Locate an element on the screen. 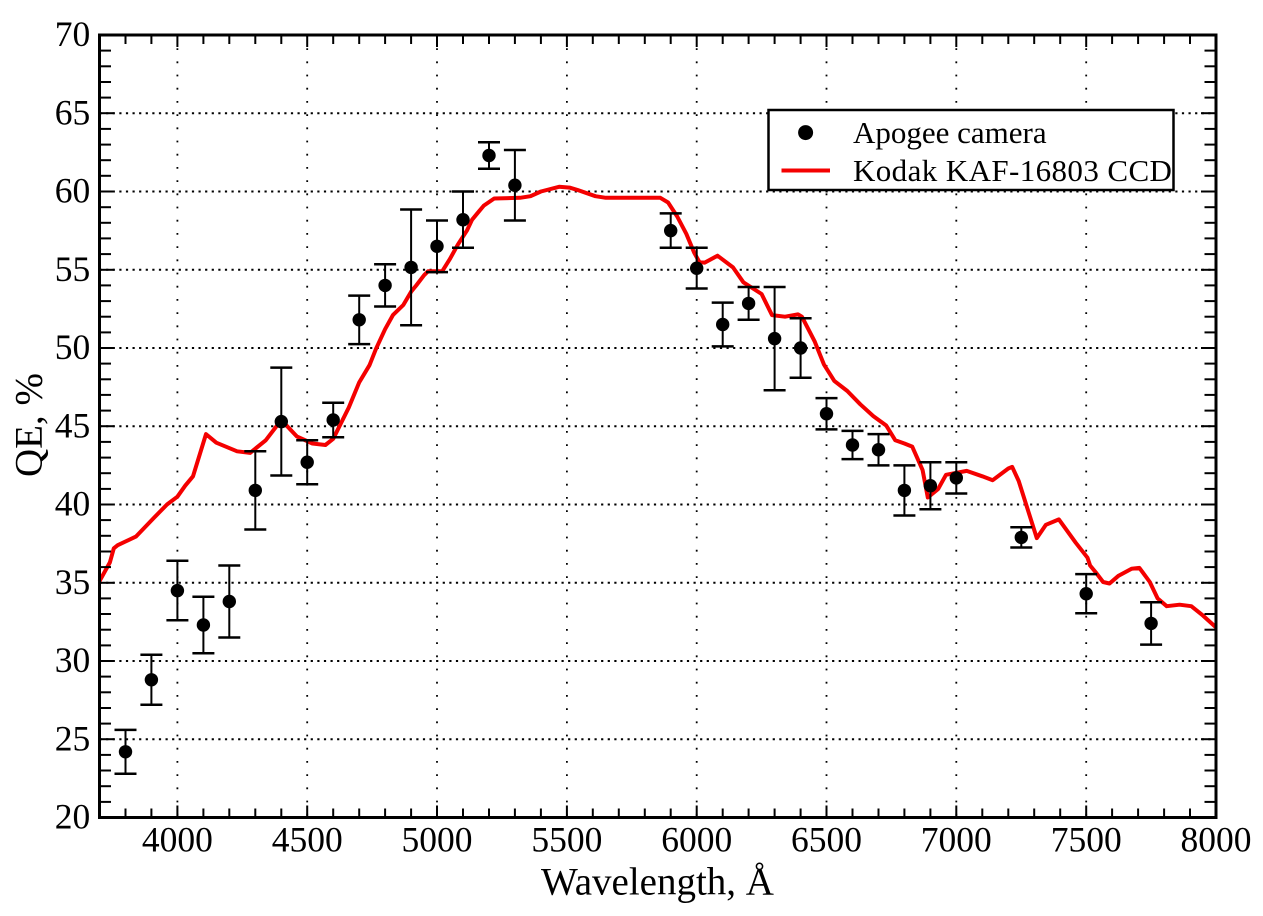 Image resolution: width=1263 pixels, height=916 pixels. svg-text: 40 is located at coordinates (73, 504).